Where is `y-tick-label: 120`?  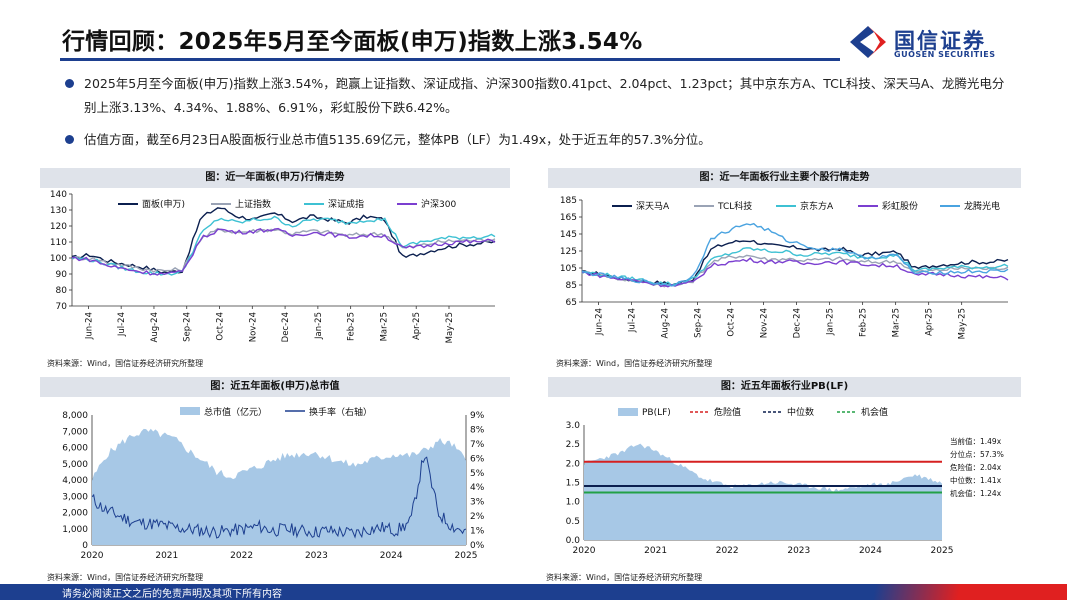
y-tick-label: 120 is located at coordinates (58, 227).